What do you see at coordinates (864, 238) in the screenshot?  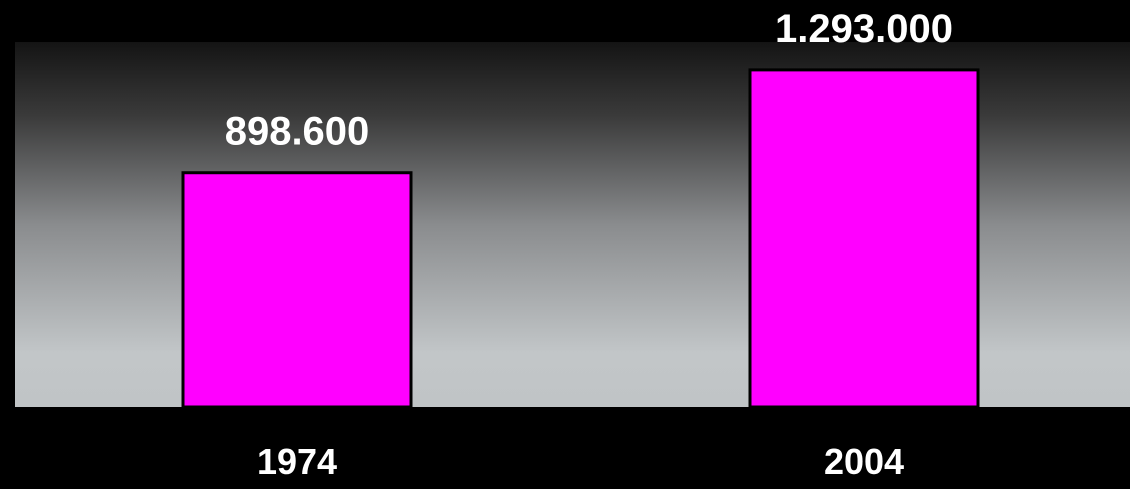 I see `bar-2004` at bounding box center [864, 238].